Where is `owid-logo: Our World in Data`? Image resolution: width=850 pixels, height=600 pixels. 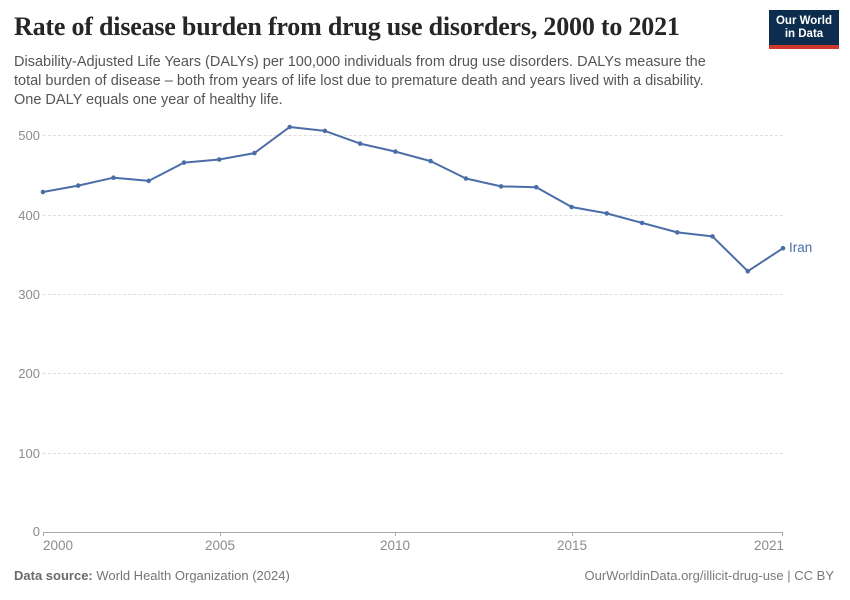
owid-logo: Our World in Data is located at coordinates (804, 29).